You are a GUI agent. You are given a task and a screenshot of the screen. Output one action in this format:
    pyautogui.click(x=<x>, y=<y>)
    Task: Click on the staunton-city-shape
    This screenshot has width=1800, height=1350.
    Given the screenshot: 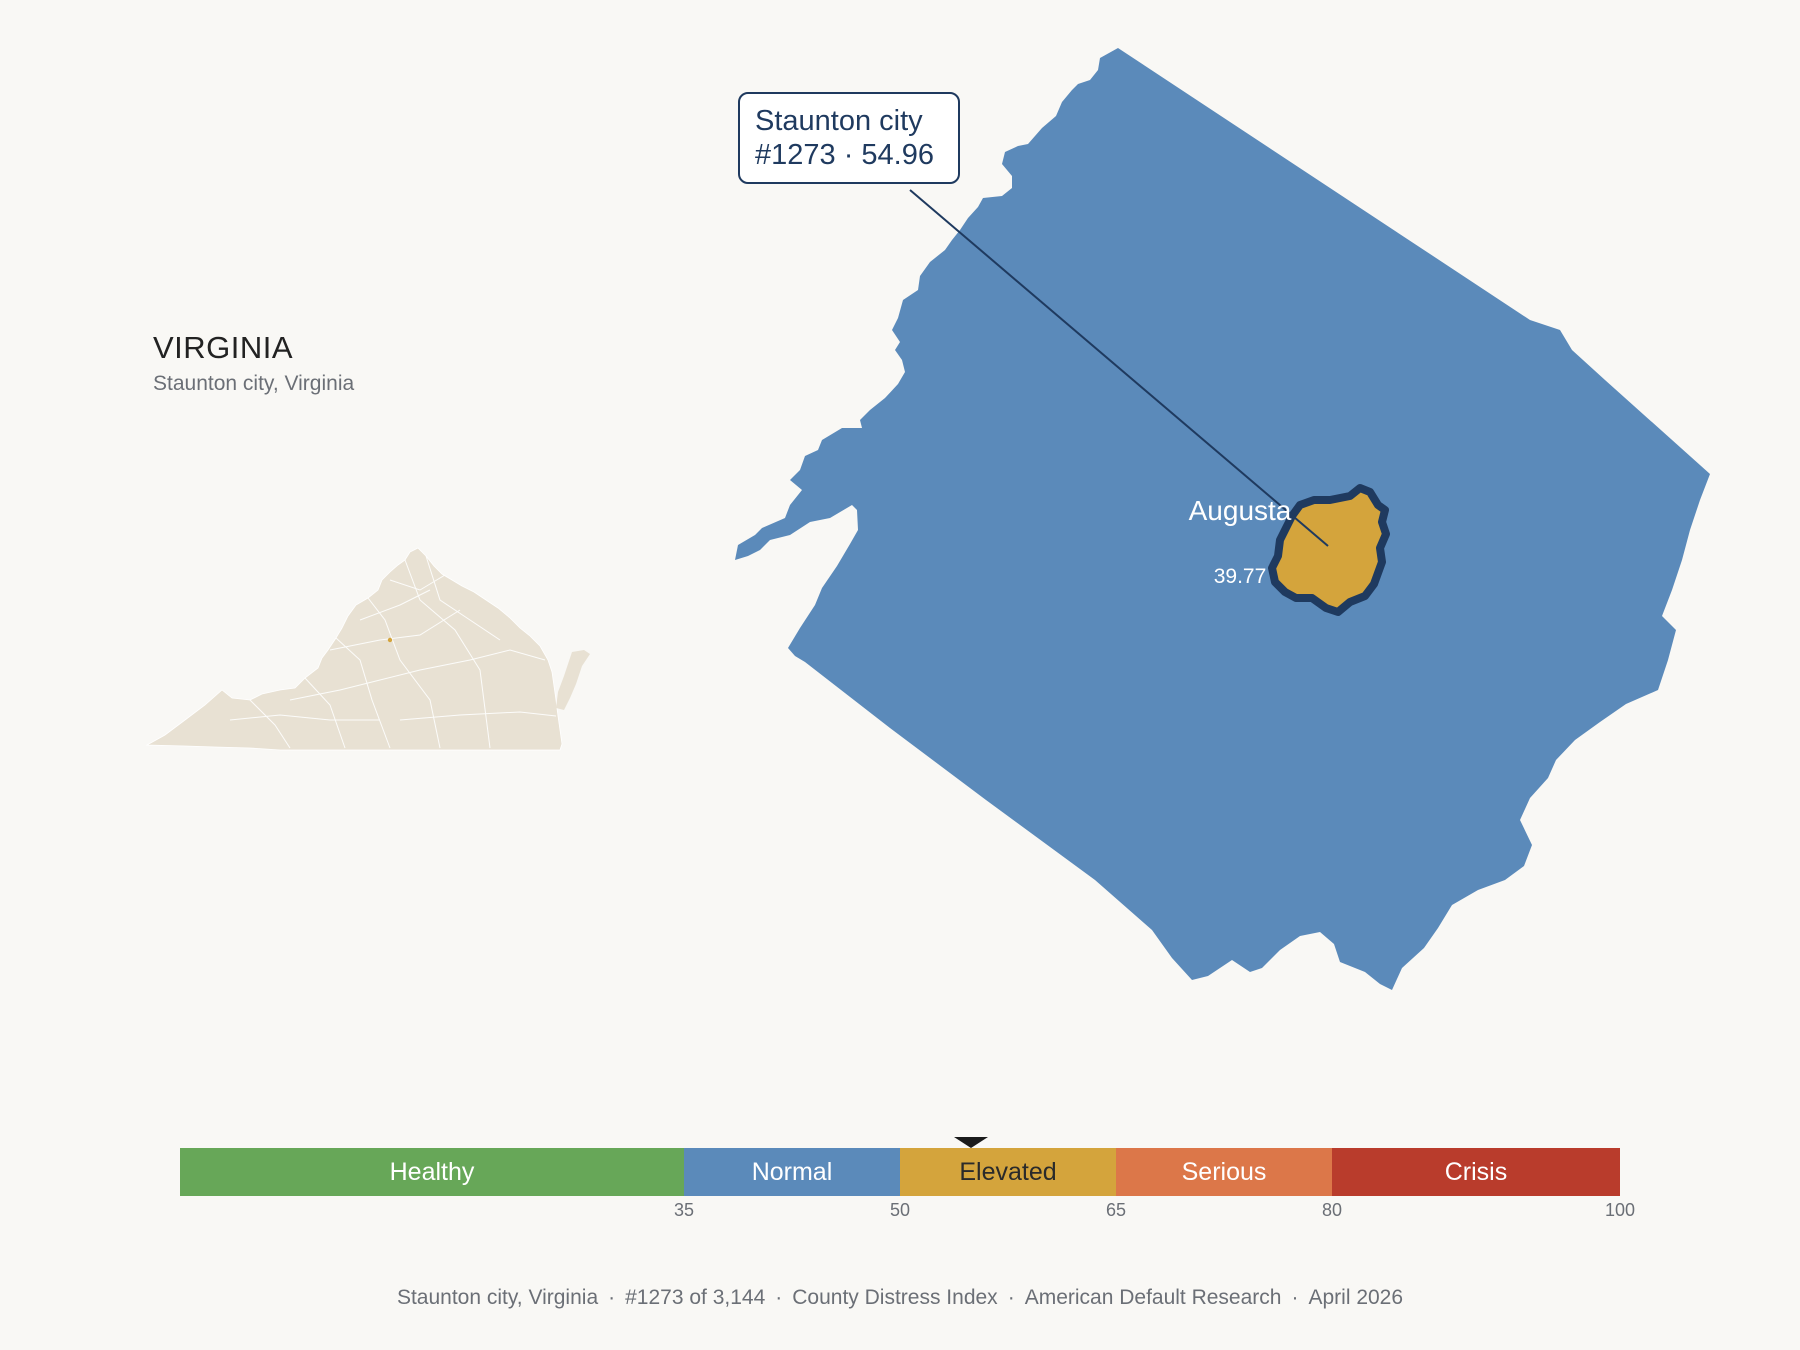 What is the action you would take?
    pyautogui.click(x=1329, y=550)
    